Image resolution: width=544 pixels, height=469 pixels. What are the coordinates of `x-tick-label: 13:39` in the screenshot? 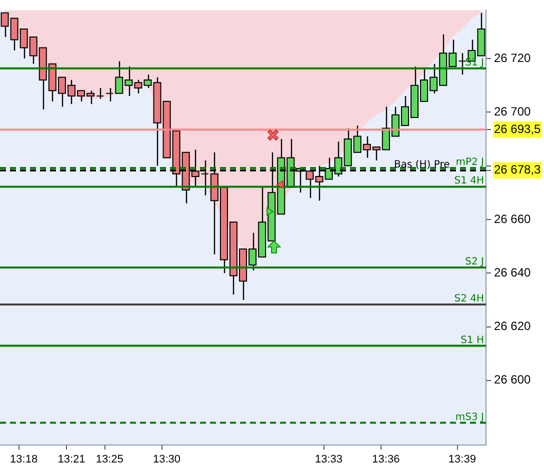 It's located at (462, 459).